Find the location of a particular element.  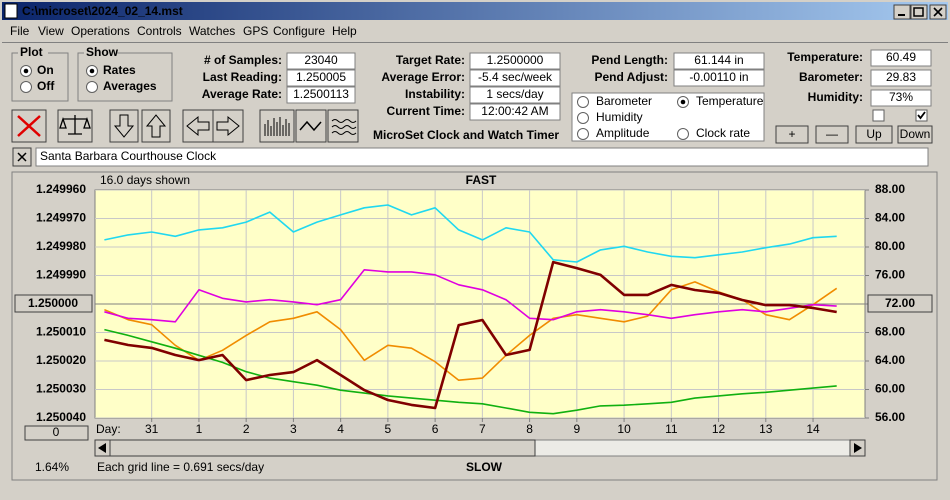

y2-tick-label: 80.00 is located at coordinates (890, 246).